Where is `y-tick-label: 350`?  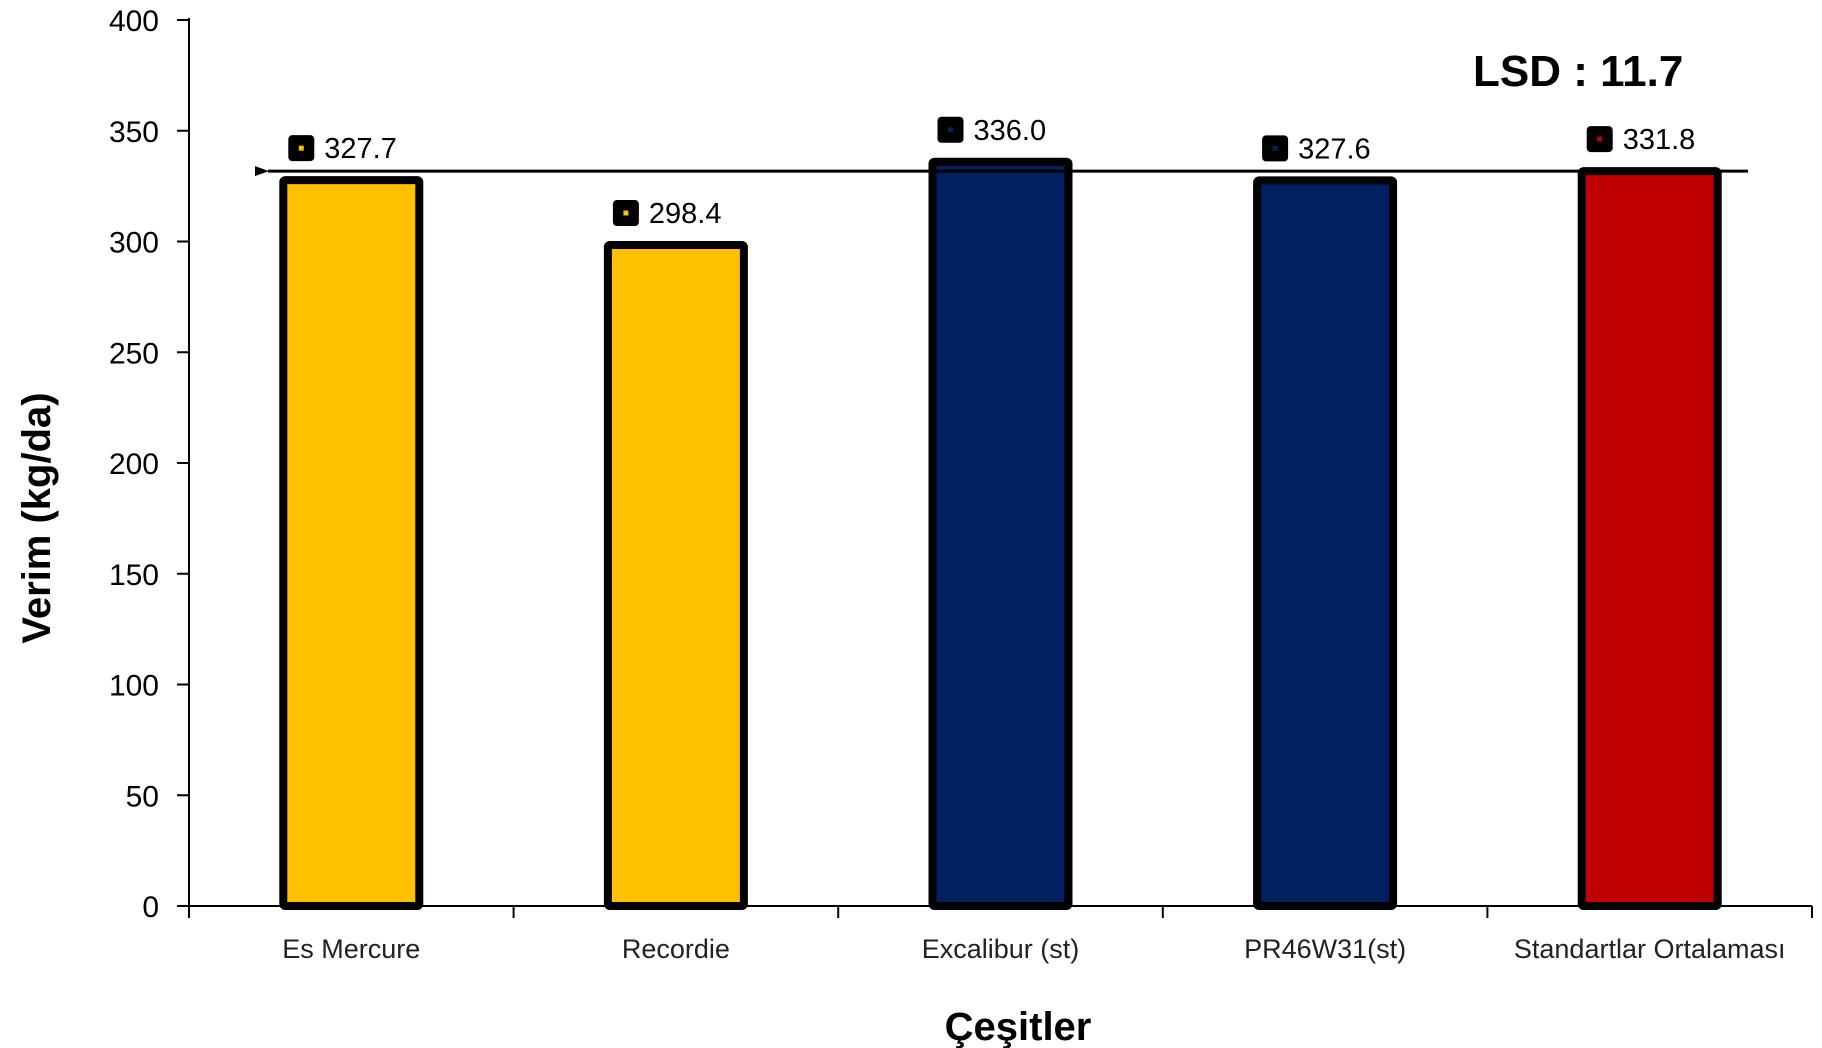
y-tick-label: 350 is located at coordinates (134, 132).